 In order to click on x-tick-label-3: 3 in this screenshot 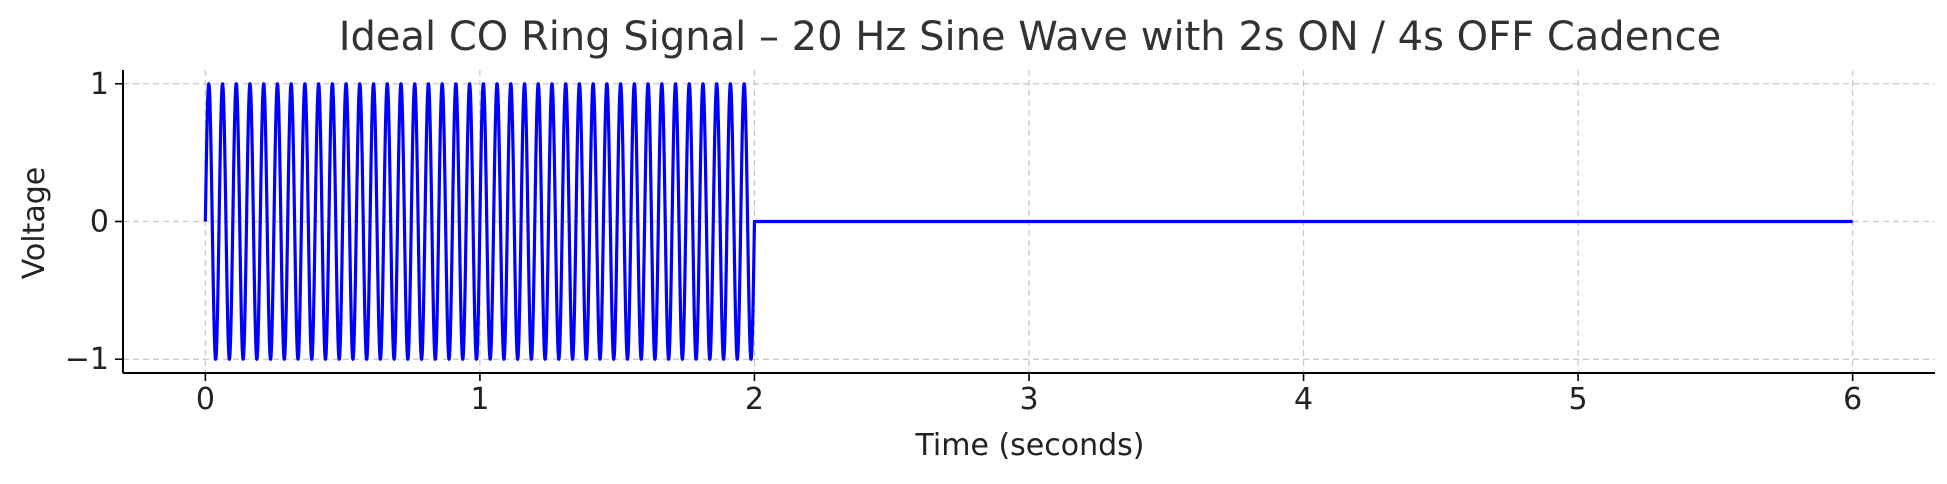, I will do `click(1028, 399)`.